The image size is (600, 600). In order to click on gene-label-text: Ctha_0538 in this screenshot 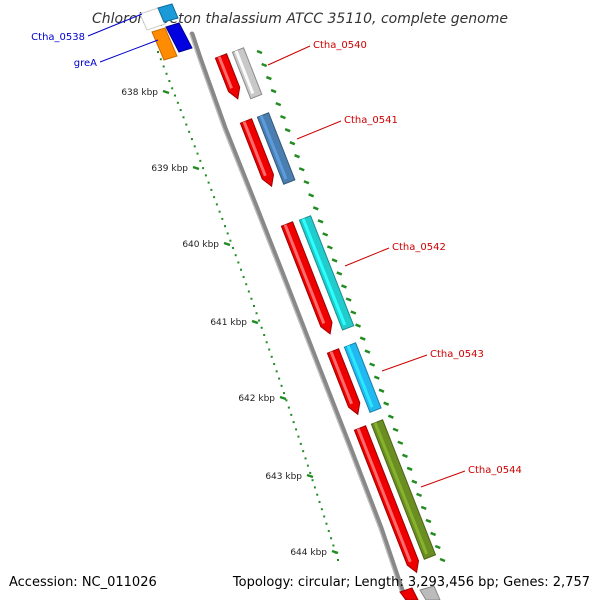, I will do `click(58, 37)`.